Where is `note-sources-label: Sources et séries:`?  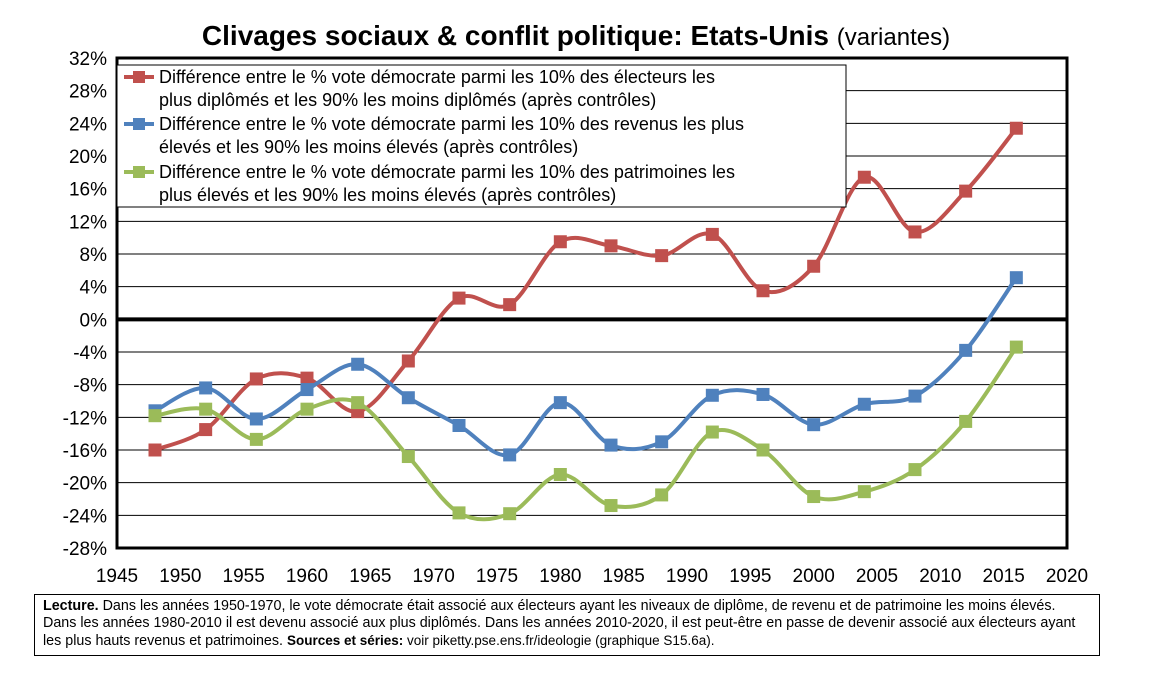 note-sources-label: Sources et séries: is located at coordinates (345, 640).